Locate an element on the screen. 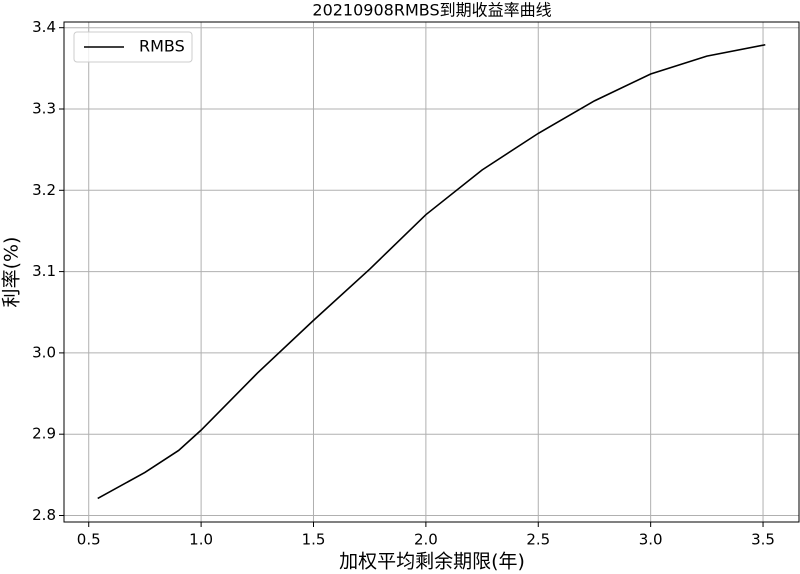 This screenshot has width=800, height=574. y-tick-label: 3.3 is located at coordinates (44, 108).